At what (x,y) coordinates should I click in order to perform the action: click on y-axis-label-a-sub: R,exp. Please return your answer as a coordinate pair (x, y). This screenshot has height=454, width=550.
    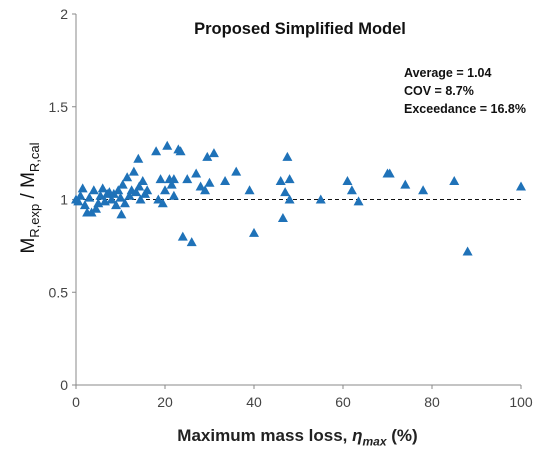
    Looking at the image, I should click on (34, 220).